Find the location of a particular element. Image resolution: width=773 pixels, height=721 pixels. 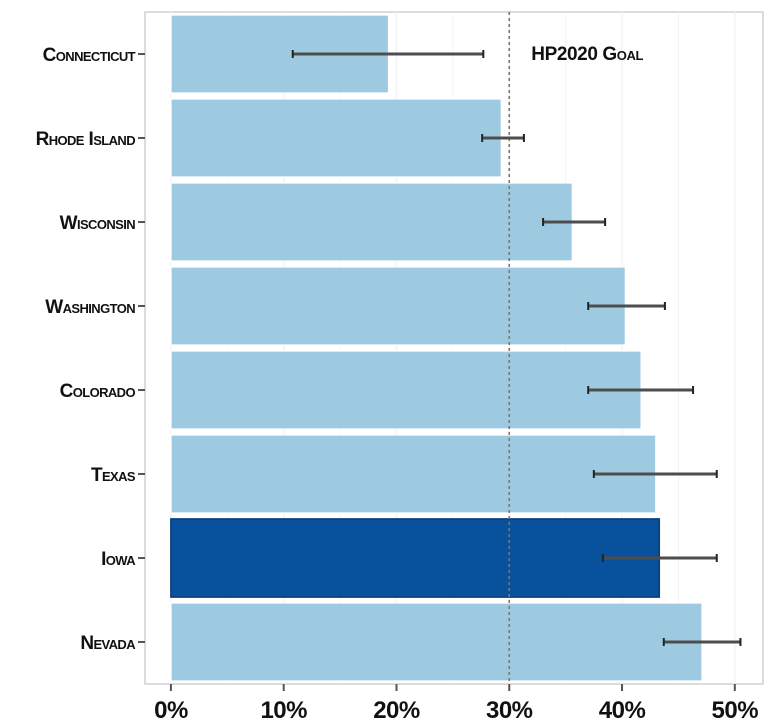

category-label: Connecticut is located at coordinates (89, 55).